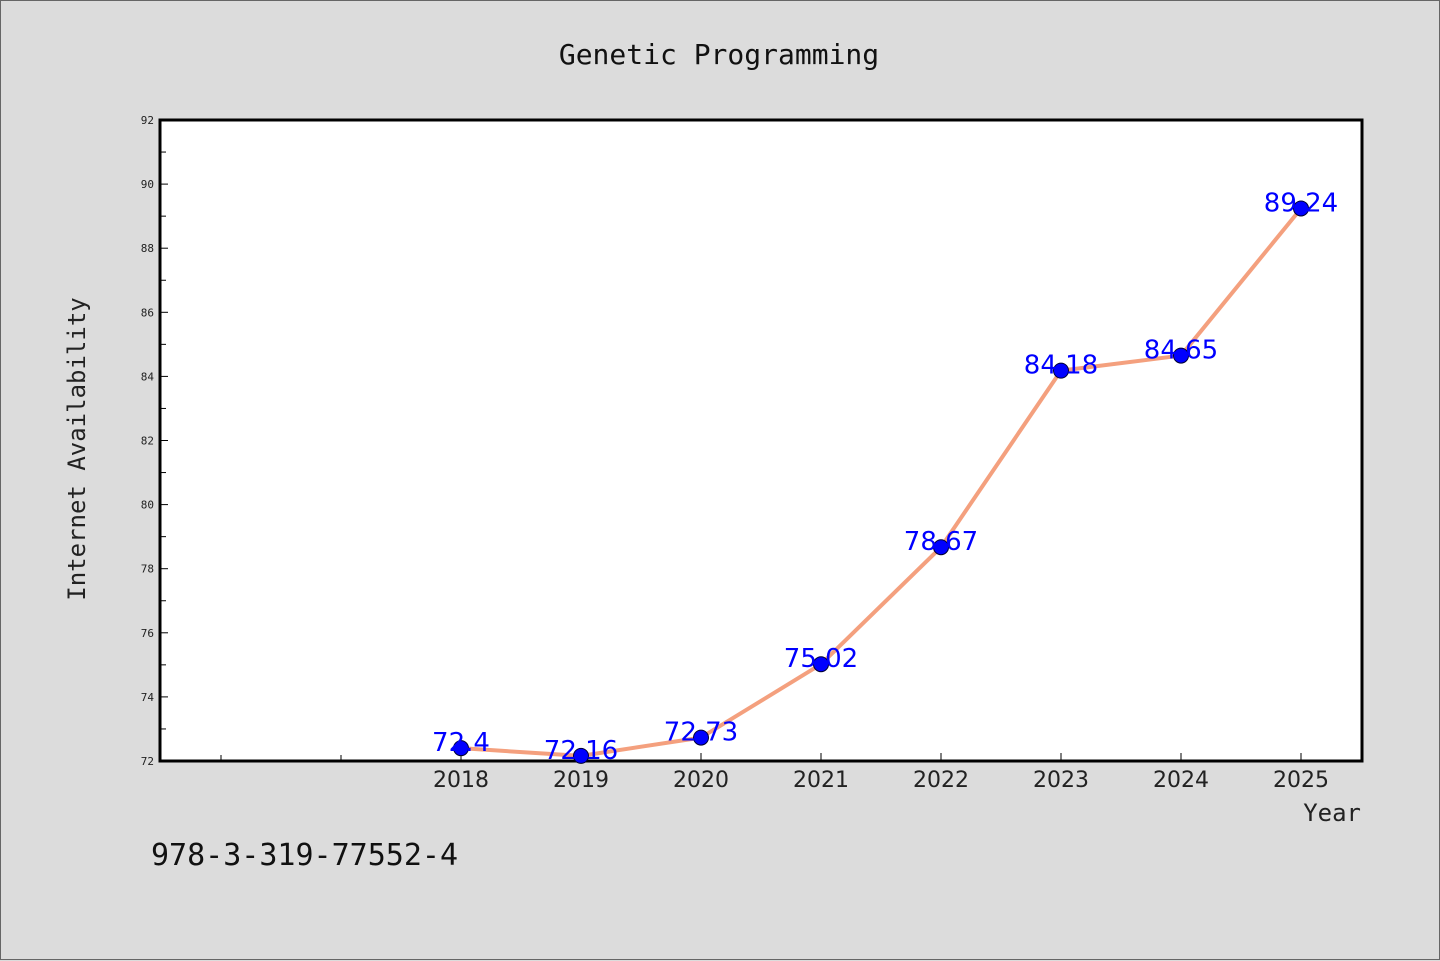 This screenshot has width=1440, height=961. What do you see at coordinates (147, 761) in the screenshot?
I see `y-tick-label: 72` at bounding box center [147, 761].